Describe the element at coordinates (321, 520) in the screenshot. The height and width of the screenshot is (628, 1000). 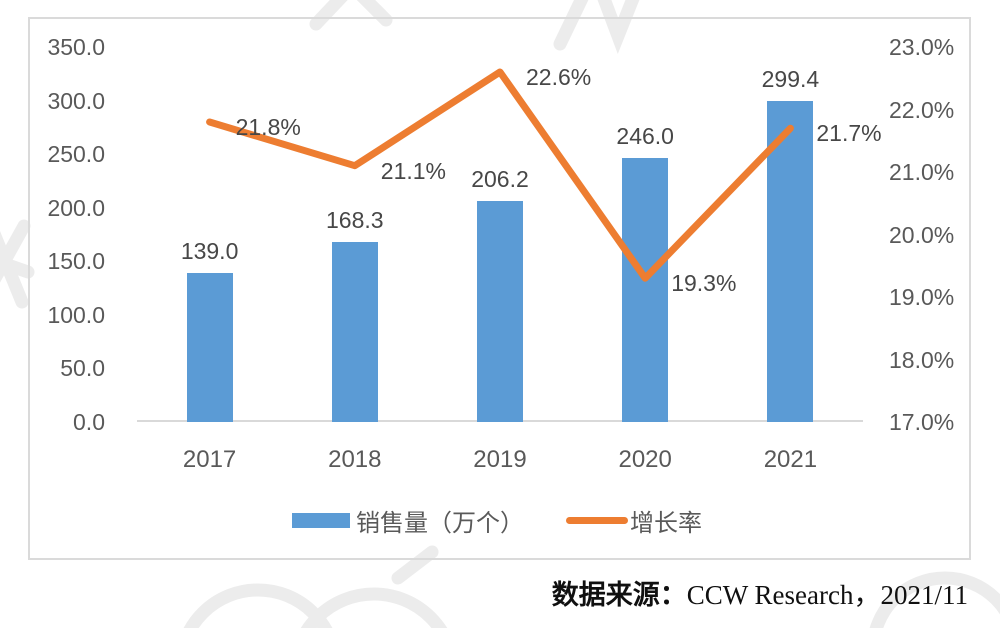
I see `legend-bar-swatch` at that location.